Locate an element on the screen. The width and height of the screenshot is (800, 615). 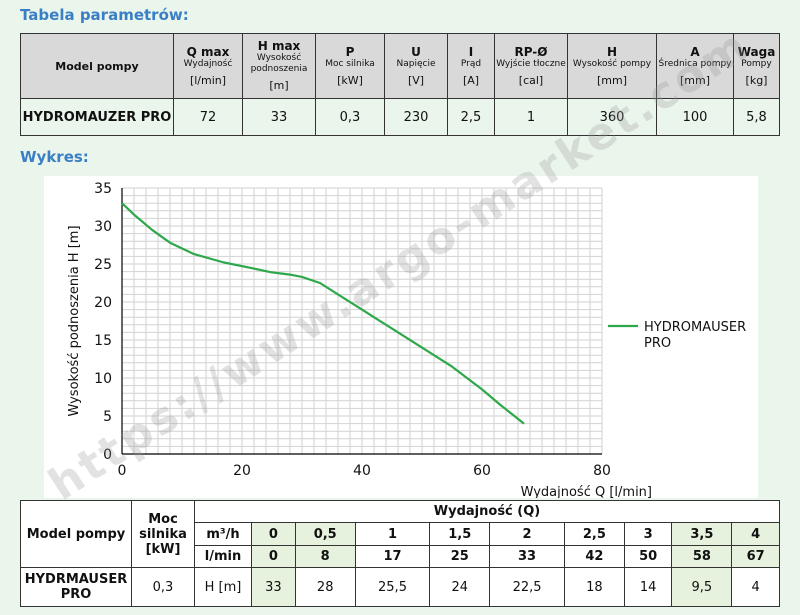
row-label-h: H [m] is located at coordinates (223, 587).